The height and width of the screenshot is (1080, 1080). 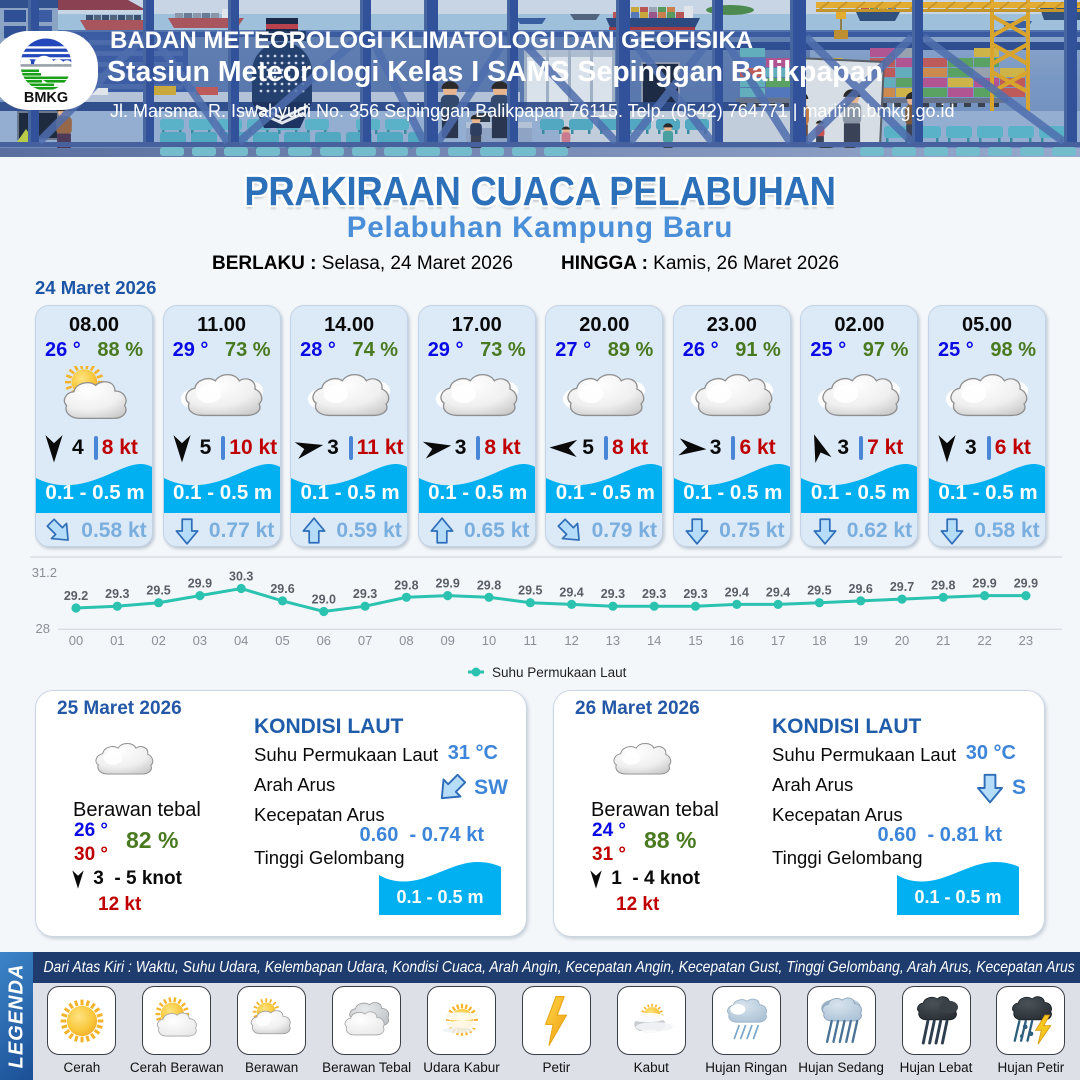 What do you see at coordinates (324, 600) in the screenshot?
I see `svg-text: 29.0` at bounding box center [324, 600].